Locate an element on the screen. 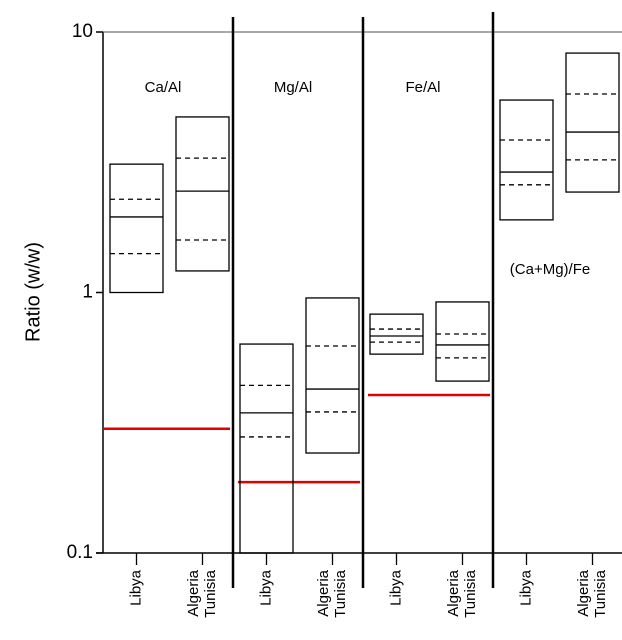 The image size is (622, 640). y-tick-label: 0.1 is located at coordinates (80, 552).